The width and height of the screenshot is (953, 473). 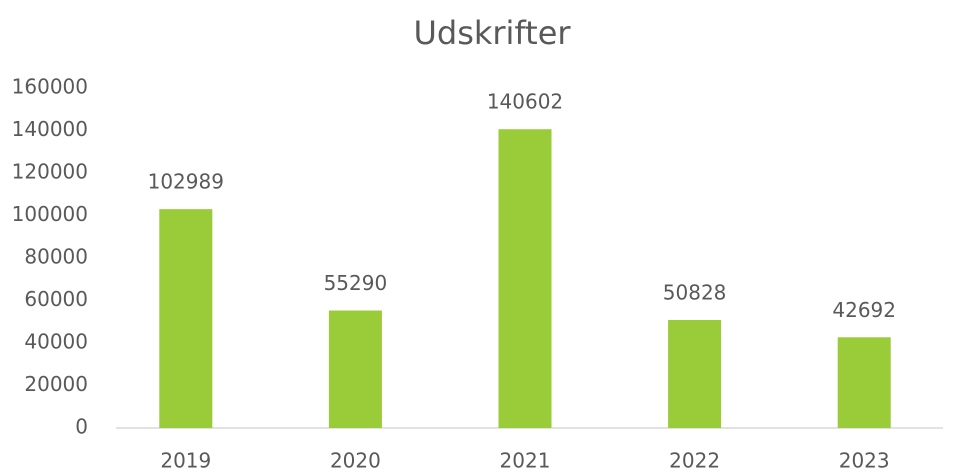 What do you see at coordinates (50, 129) in the screenshot?
I see `y-tick-label: 140000` at bounding box center [50, 129].